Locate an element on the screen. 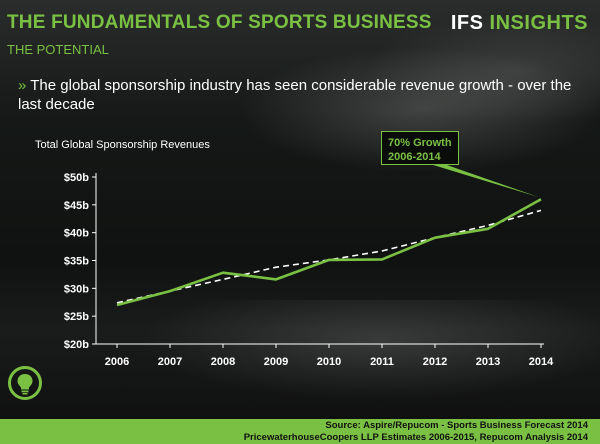 The image size is (600, 444). y-tick-label: $30b is located at coordinates (76, 289).